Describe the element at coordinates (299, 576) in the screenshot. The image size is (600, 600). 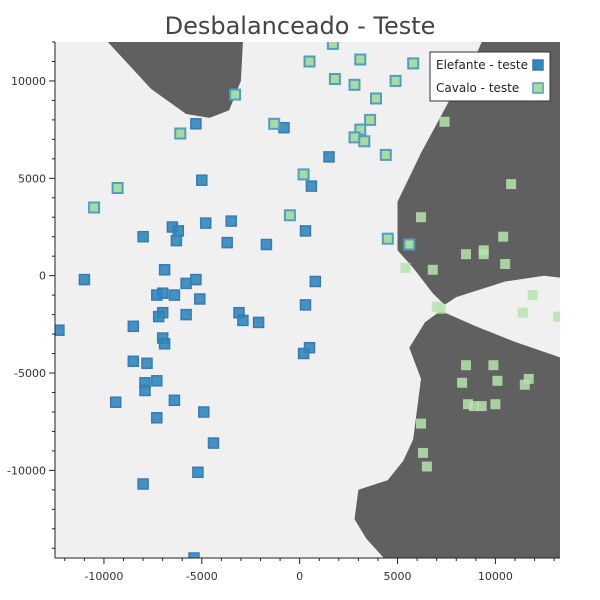
I see `x-tick-label: 0` at that location.